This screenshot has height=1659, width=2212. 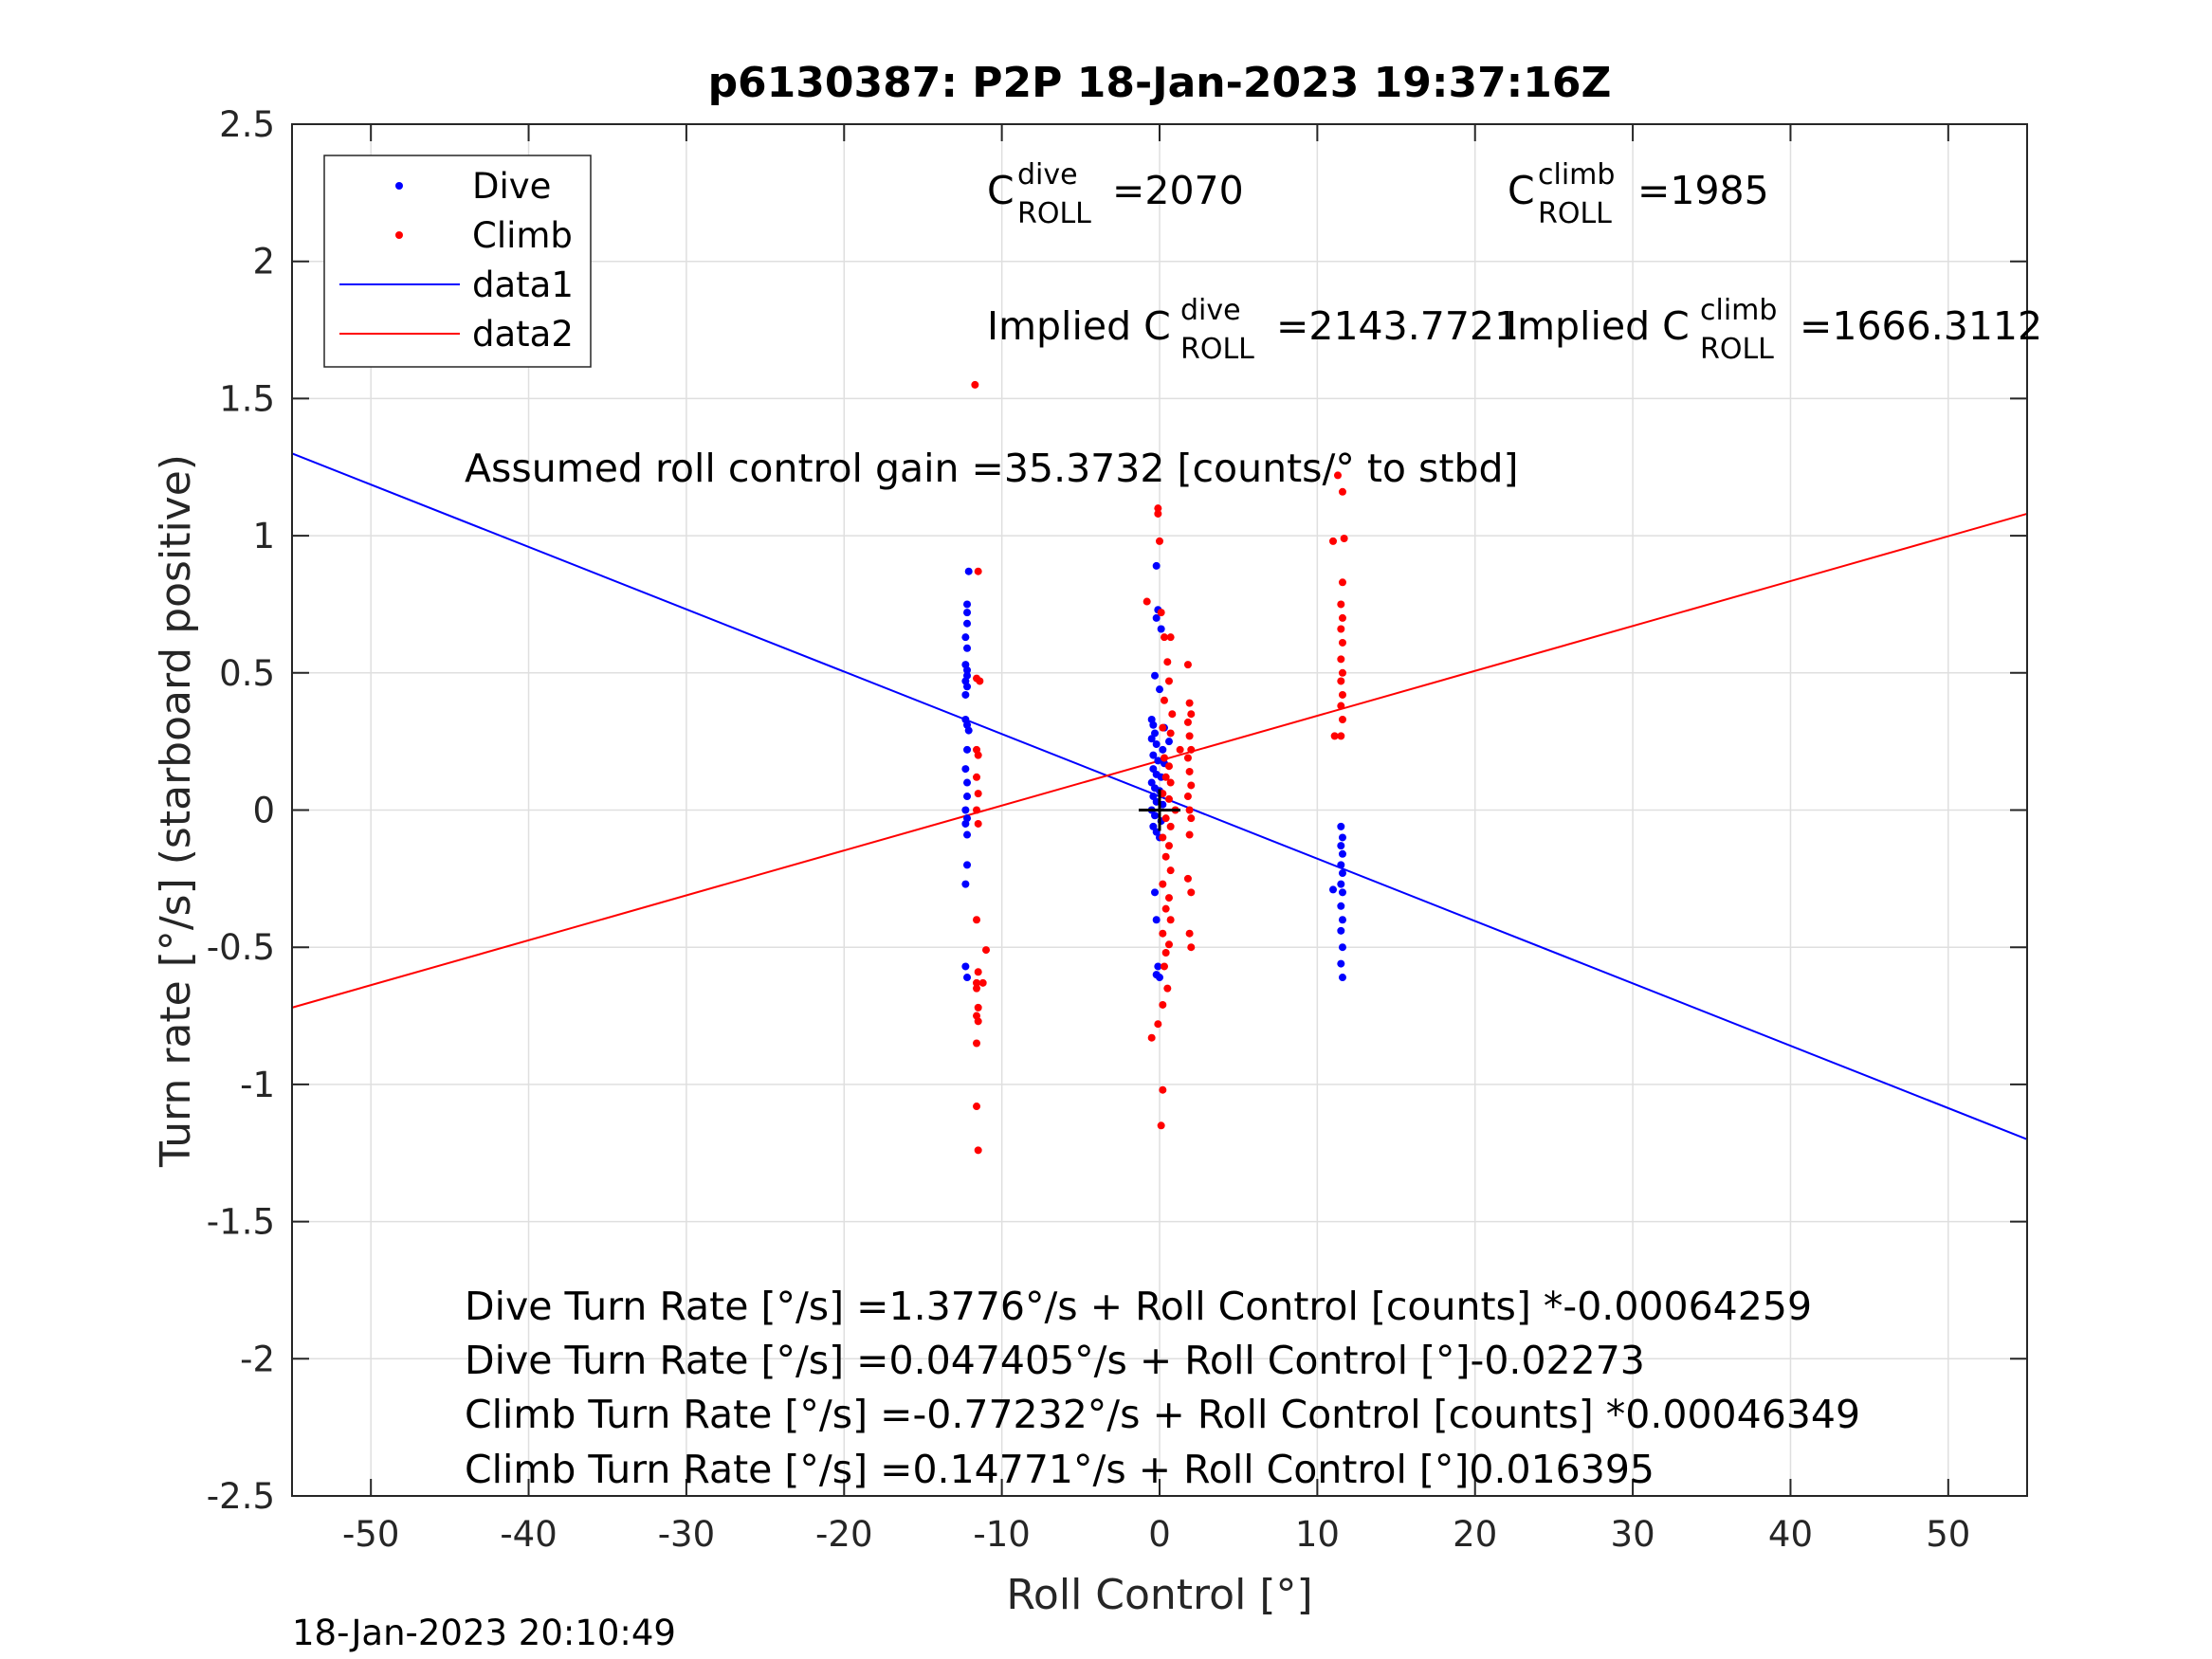 I want to click on y-tick-label: -1.5, so click(x=241, y=1222).